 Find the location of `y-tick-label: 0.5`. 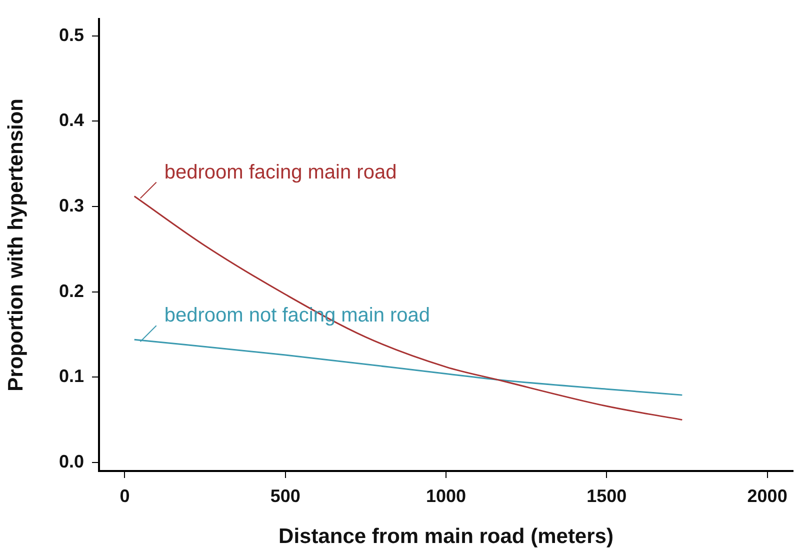

y-tick-label: 0.5 is located at coordinates (71, 34).